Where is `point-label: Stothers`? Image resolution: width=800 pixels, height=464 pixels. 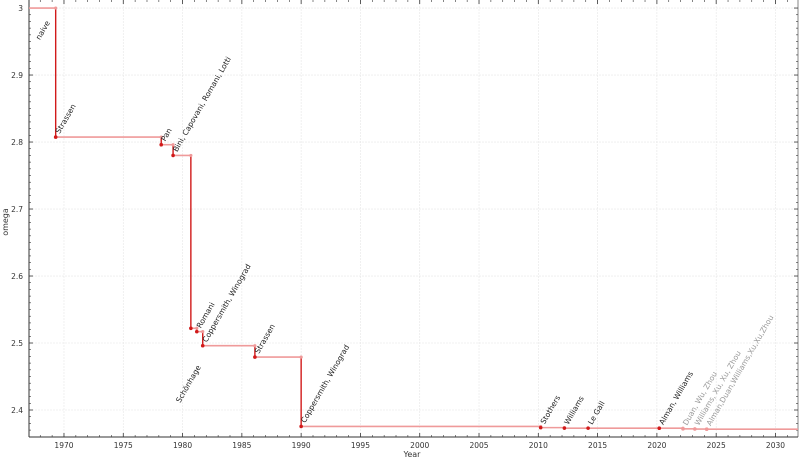 point-label: Stothers is located at coordinates (551, 410).